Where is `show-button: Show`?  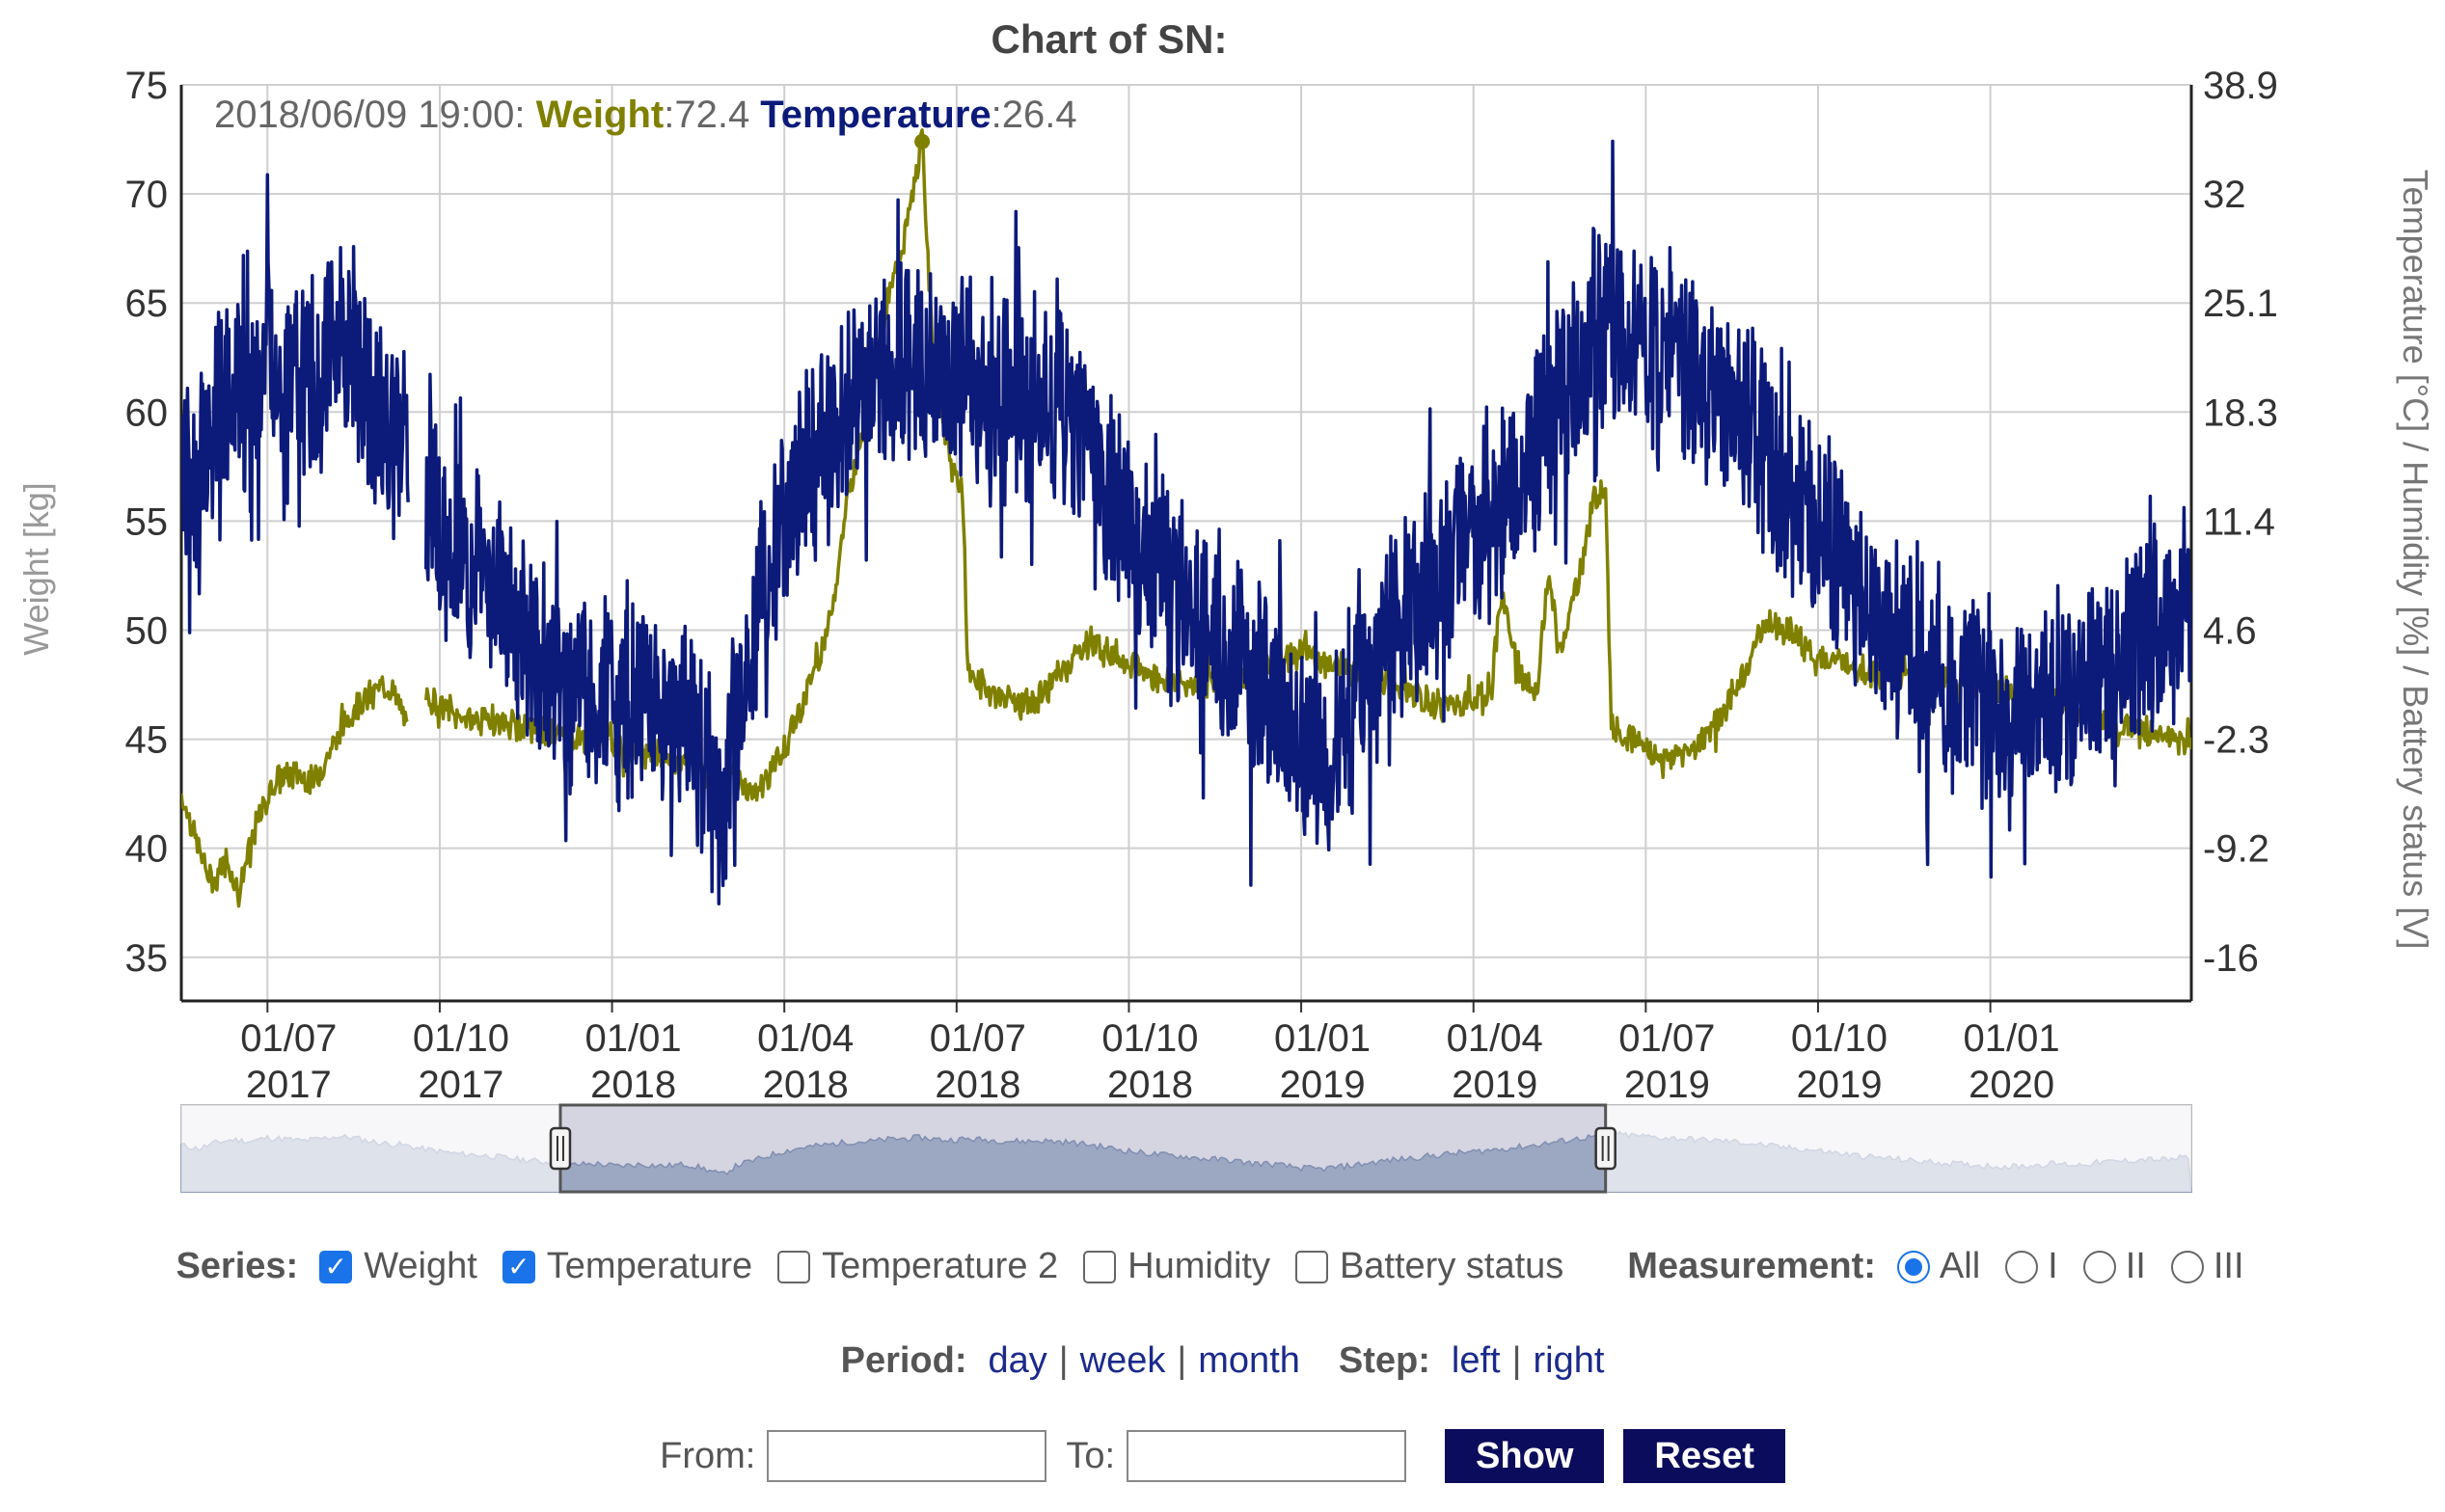
show-button: Show is located at coordinates (1525, 1456).